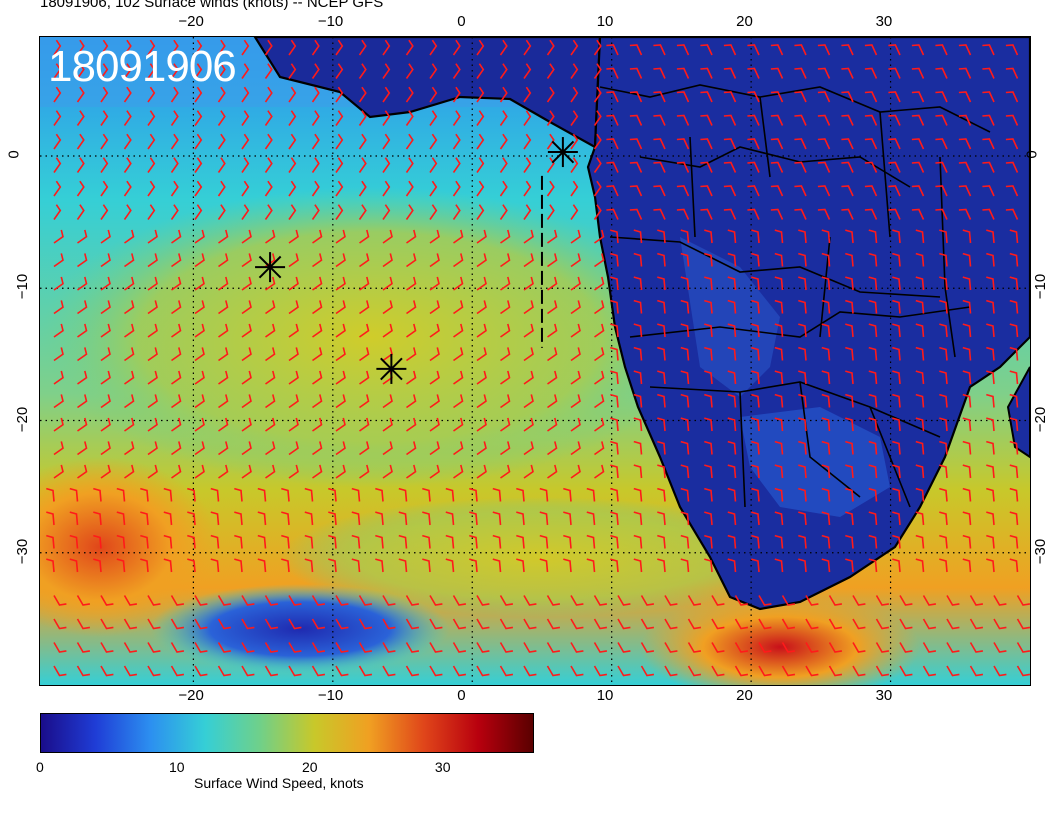 The height and width of the screenshot is (816, 1056). Describe the element at coordinates (605, 695) in the screenshot. I see `lon-tick-label-bottom: 10` at that location.